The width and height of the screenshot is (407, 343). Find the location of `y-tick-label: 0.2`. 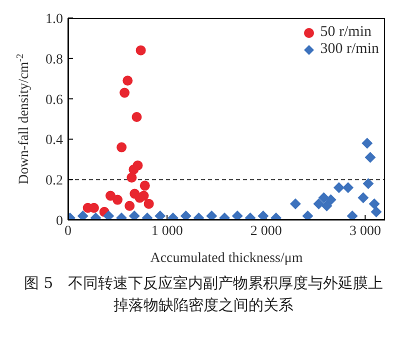

y-tick-label: 0.2 is located at coordinates (54, 181).